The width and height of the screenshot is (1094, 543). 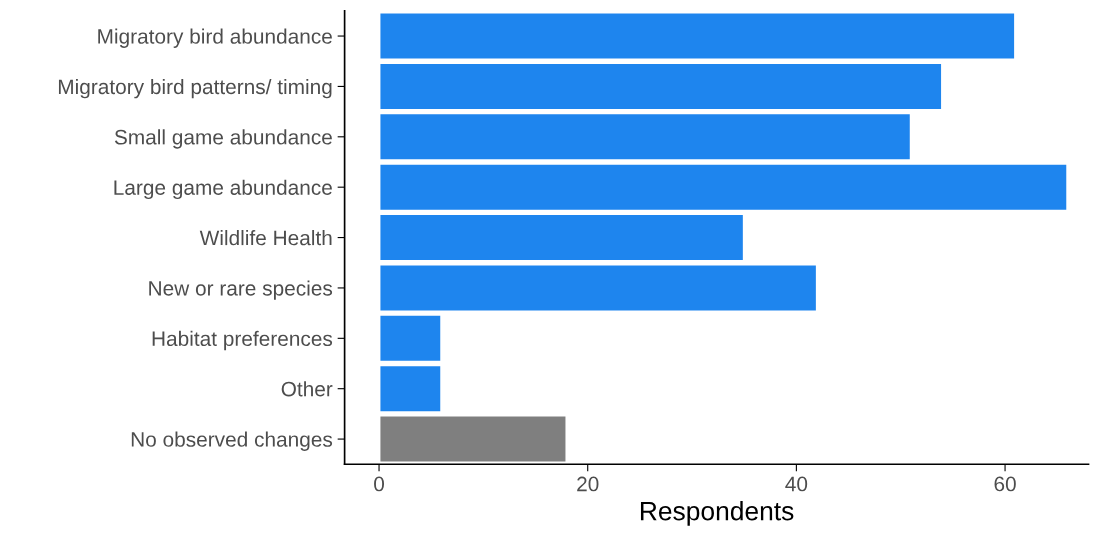 I want to click on y-tick-label: Other, so click(x=307, y=389).